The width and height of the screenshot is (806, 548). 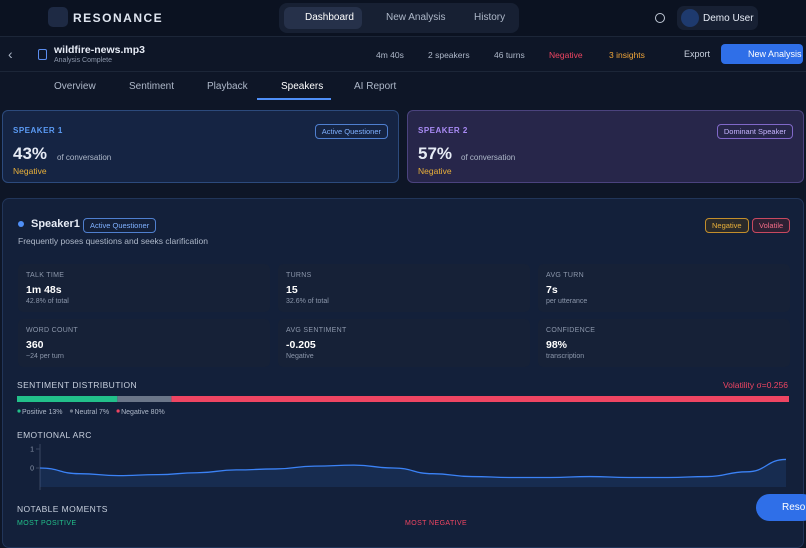 What do you see at coordinates (565, 275) in the screenshot?
I see `metric-label: AVG TURN` at bounding box center [565, 275].